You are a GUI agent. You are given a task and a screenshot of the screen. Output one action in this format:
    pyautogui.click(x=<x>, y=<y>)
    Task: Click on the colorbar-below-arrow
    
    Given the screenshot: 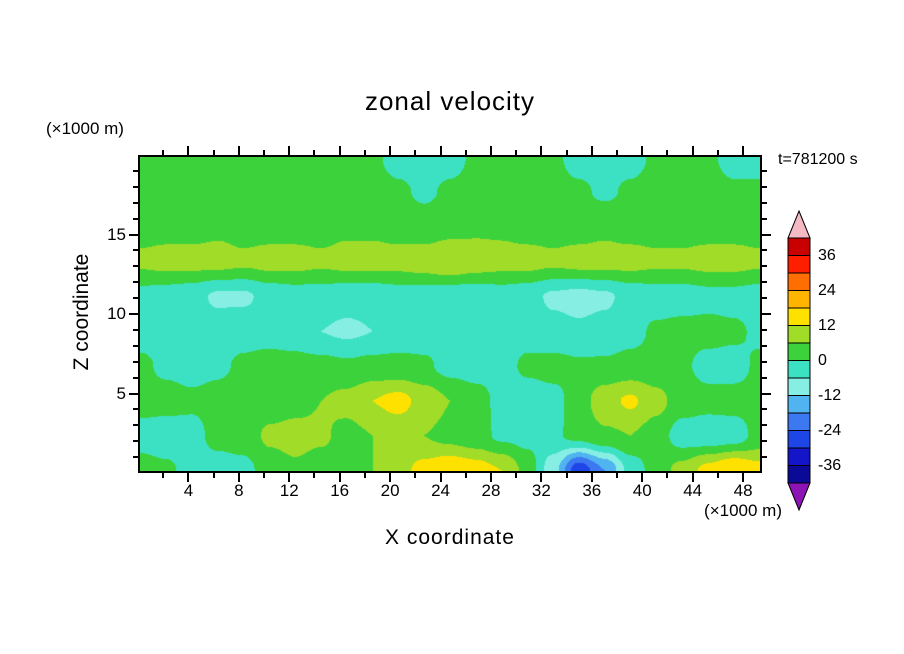 What is the action you would take?
    pyautogui.click(x=799, y=497)
    